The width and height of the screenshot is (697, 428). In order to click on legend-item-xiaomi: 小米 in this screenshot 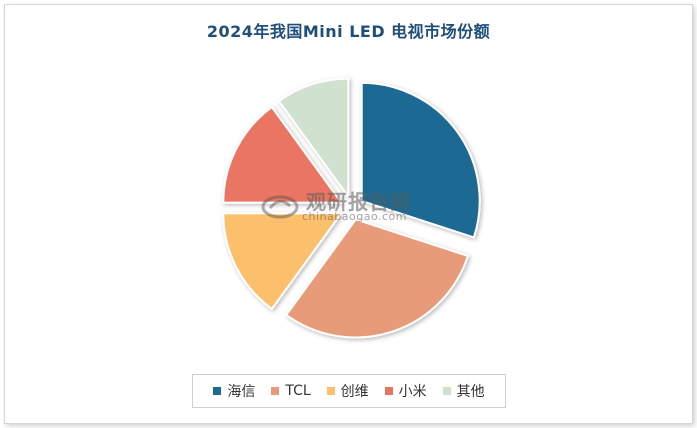, I will do `click(405, 391)`.